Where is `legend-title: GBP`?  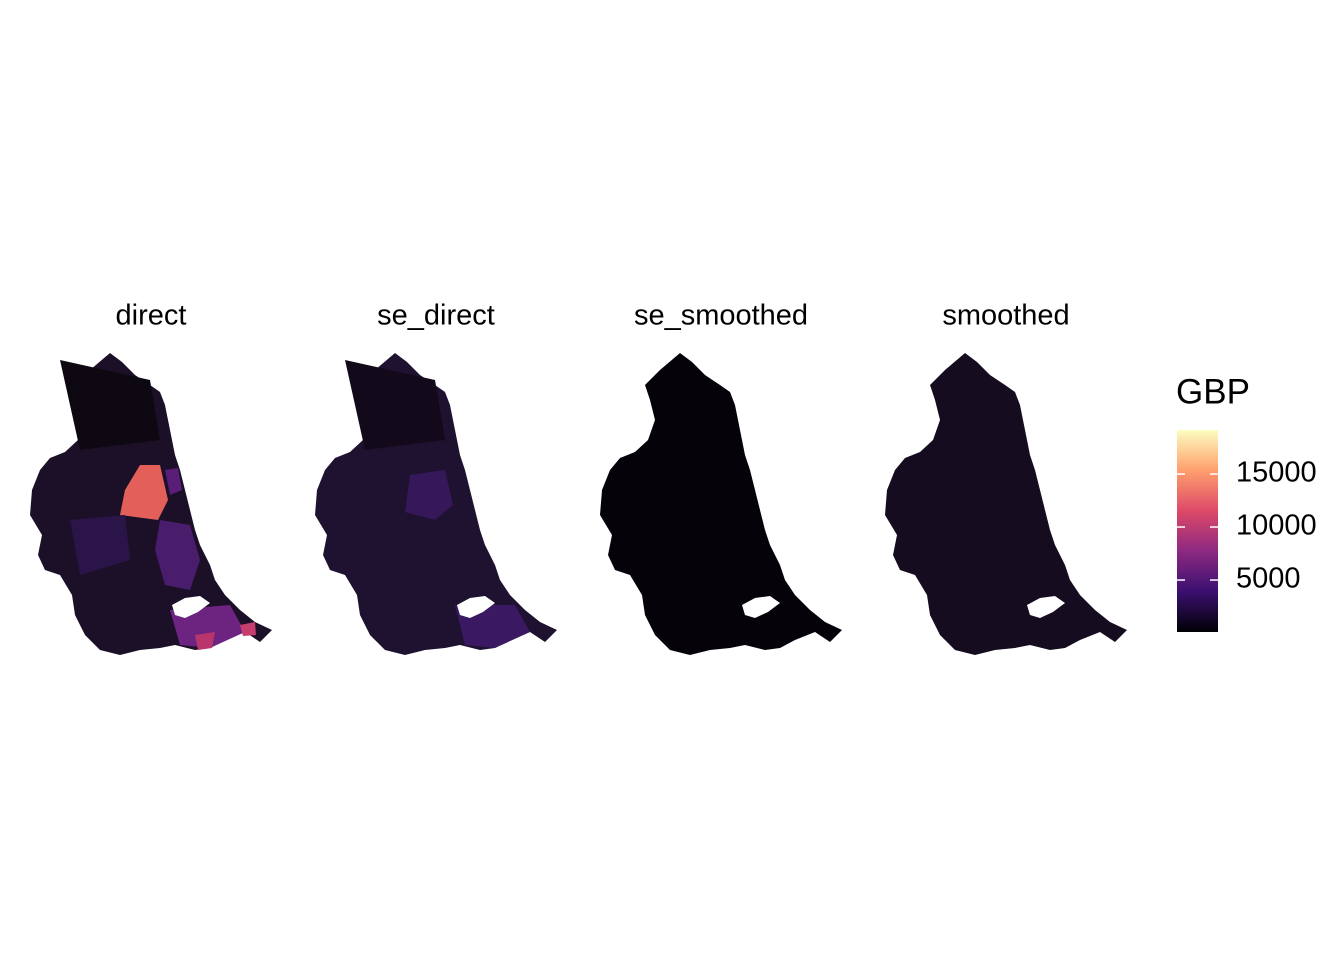 legend-title: GBP is located at coordinates (1213, 391).